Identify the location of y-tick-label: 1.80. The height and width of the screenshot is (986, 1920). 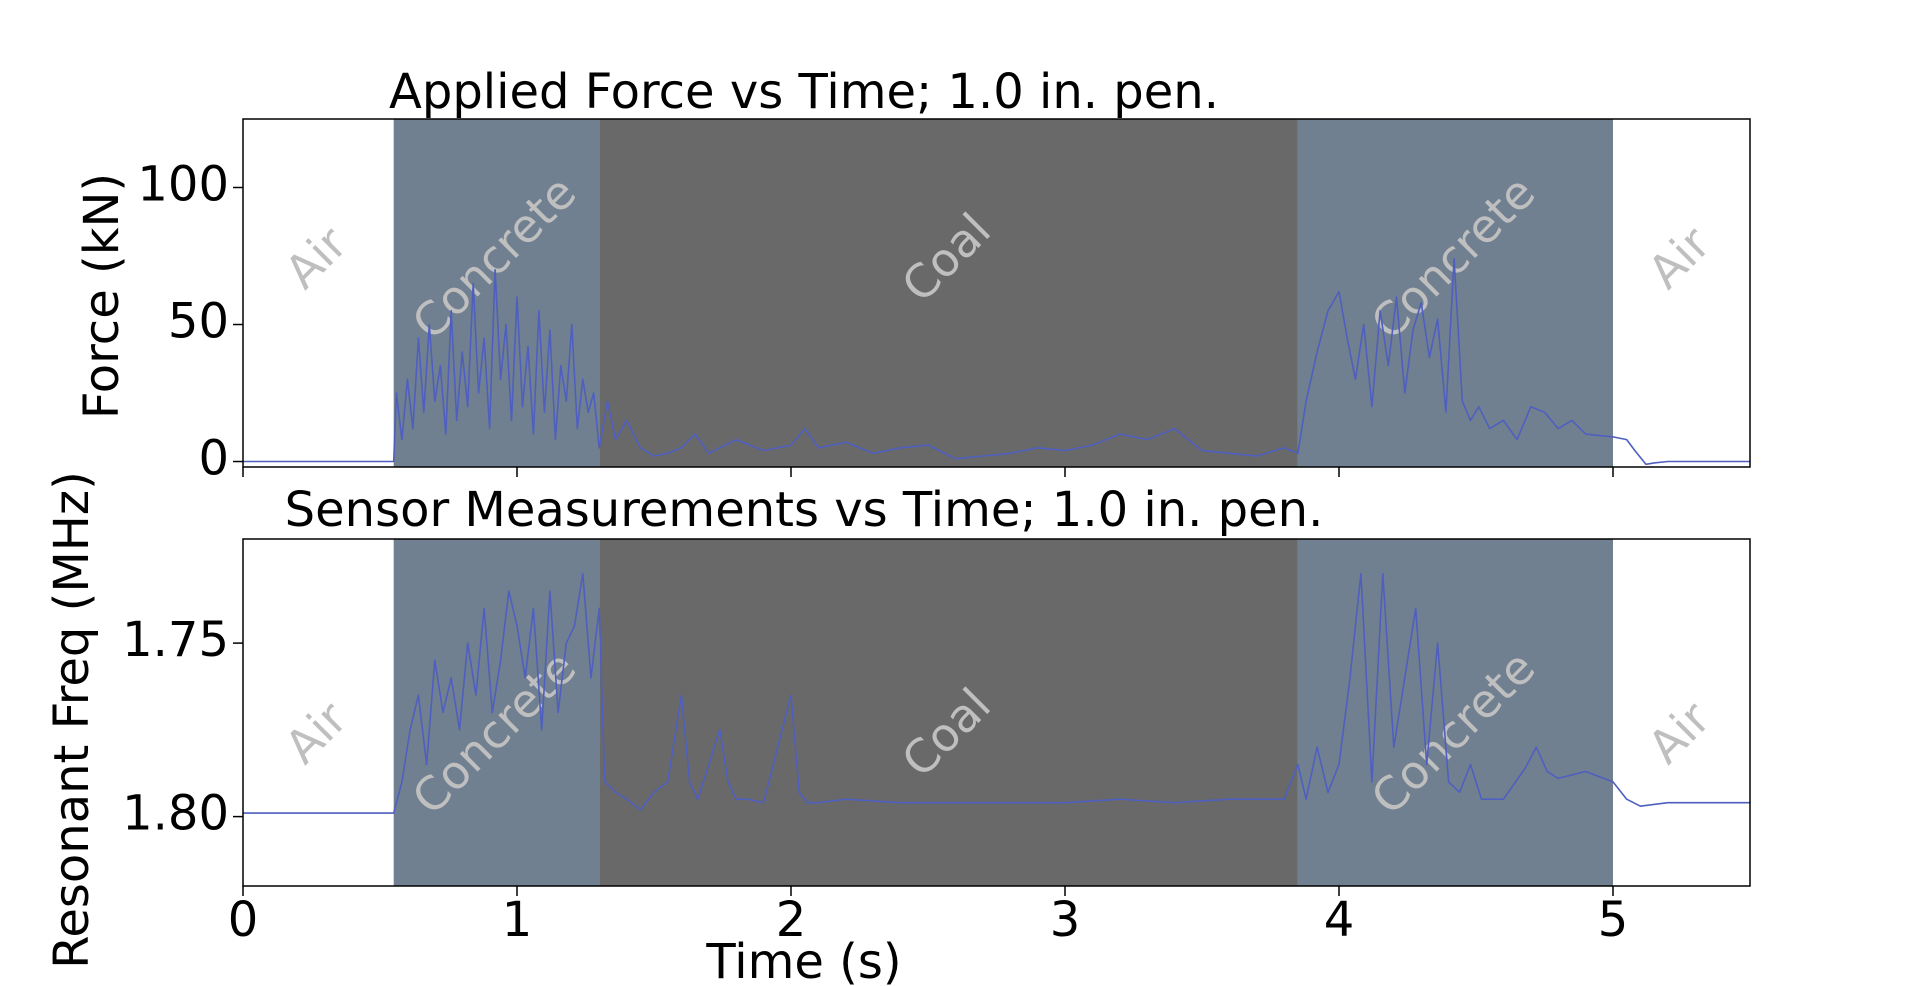
(175, 814).